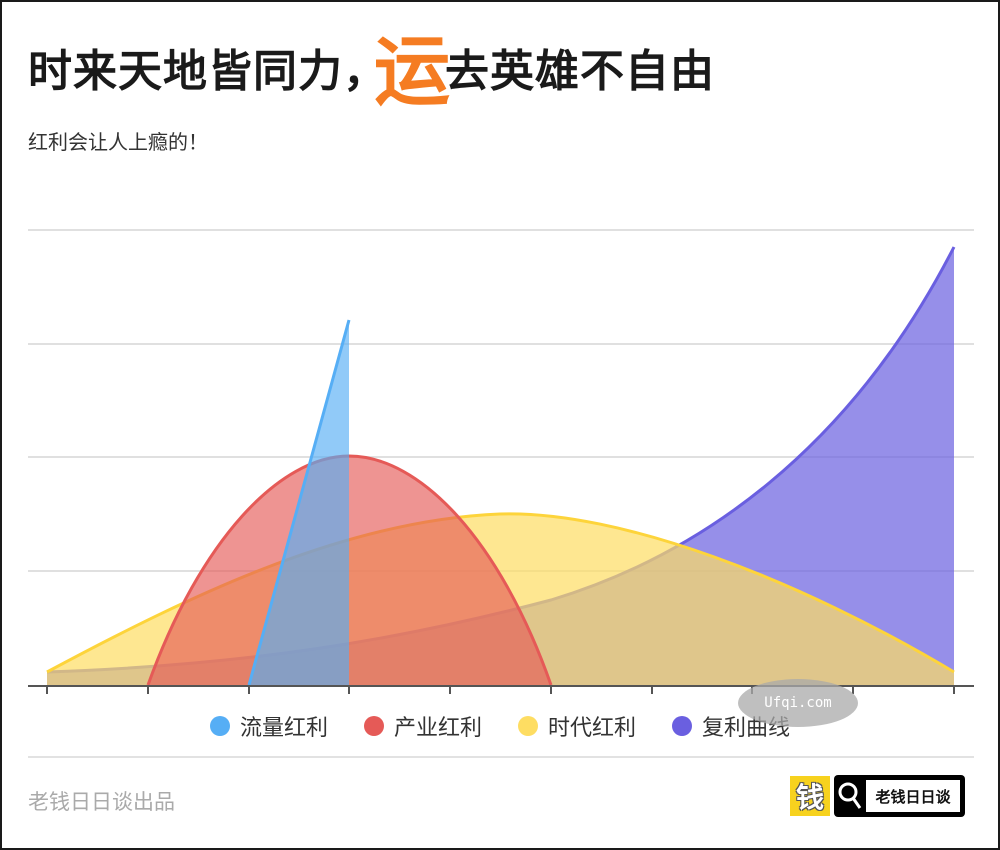  I want to click on legend-label: 产业红利, so click(437, 728).